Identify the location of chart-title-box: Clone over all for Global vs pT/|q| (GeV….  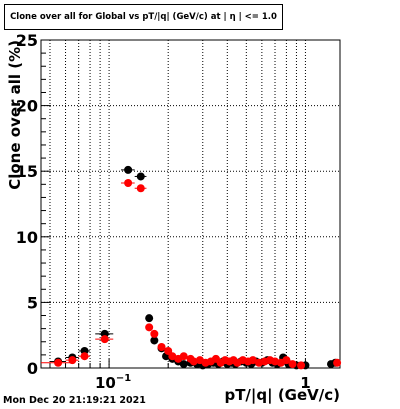
(143, 17).